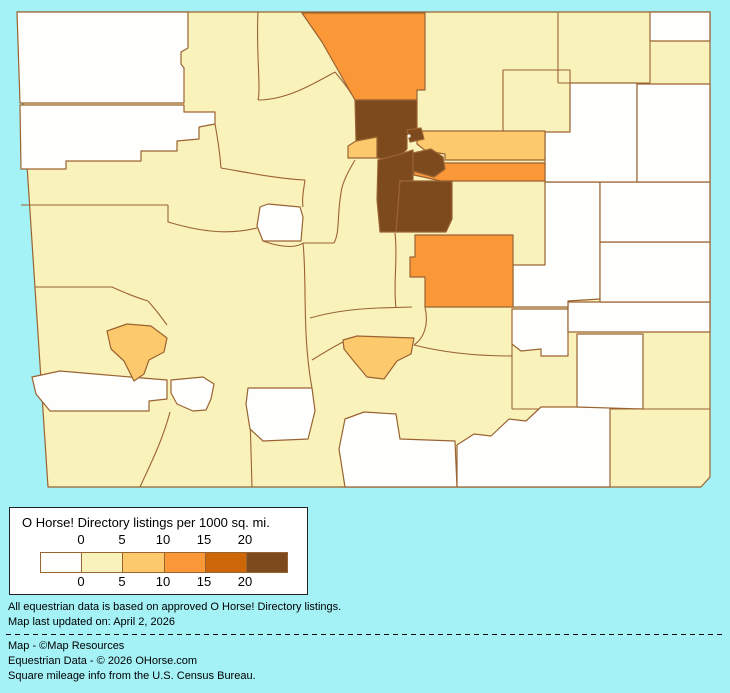 Image resolution: width=730 pixels, height=693 pixels. I want to click on legend-top-label-20: 20, so click(245, 539).